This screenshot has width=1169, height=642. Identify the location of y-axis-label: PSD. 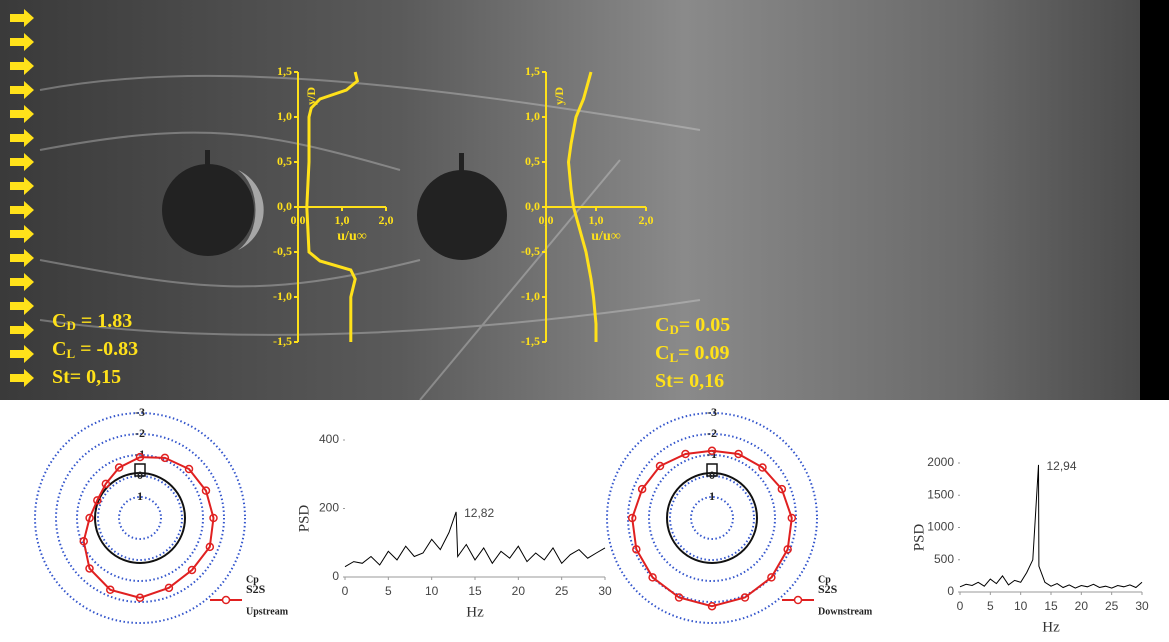
(919, 538).